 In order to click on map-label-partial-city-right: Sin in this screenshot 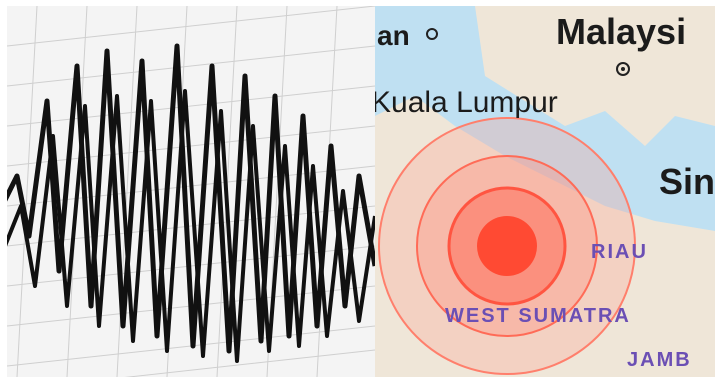, I will do `click(687, 181)`.